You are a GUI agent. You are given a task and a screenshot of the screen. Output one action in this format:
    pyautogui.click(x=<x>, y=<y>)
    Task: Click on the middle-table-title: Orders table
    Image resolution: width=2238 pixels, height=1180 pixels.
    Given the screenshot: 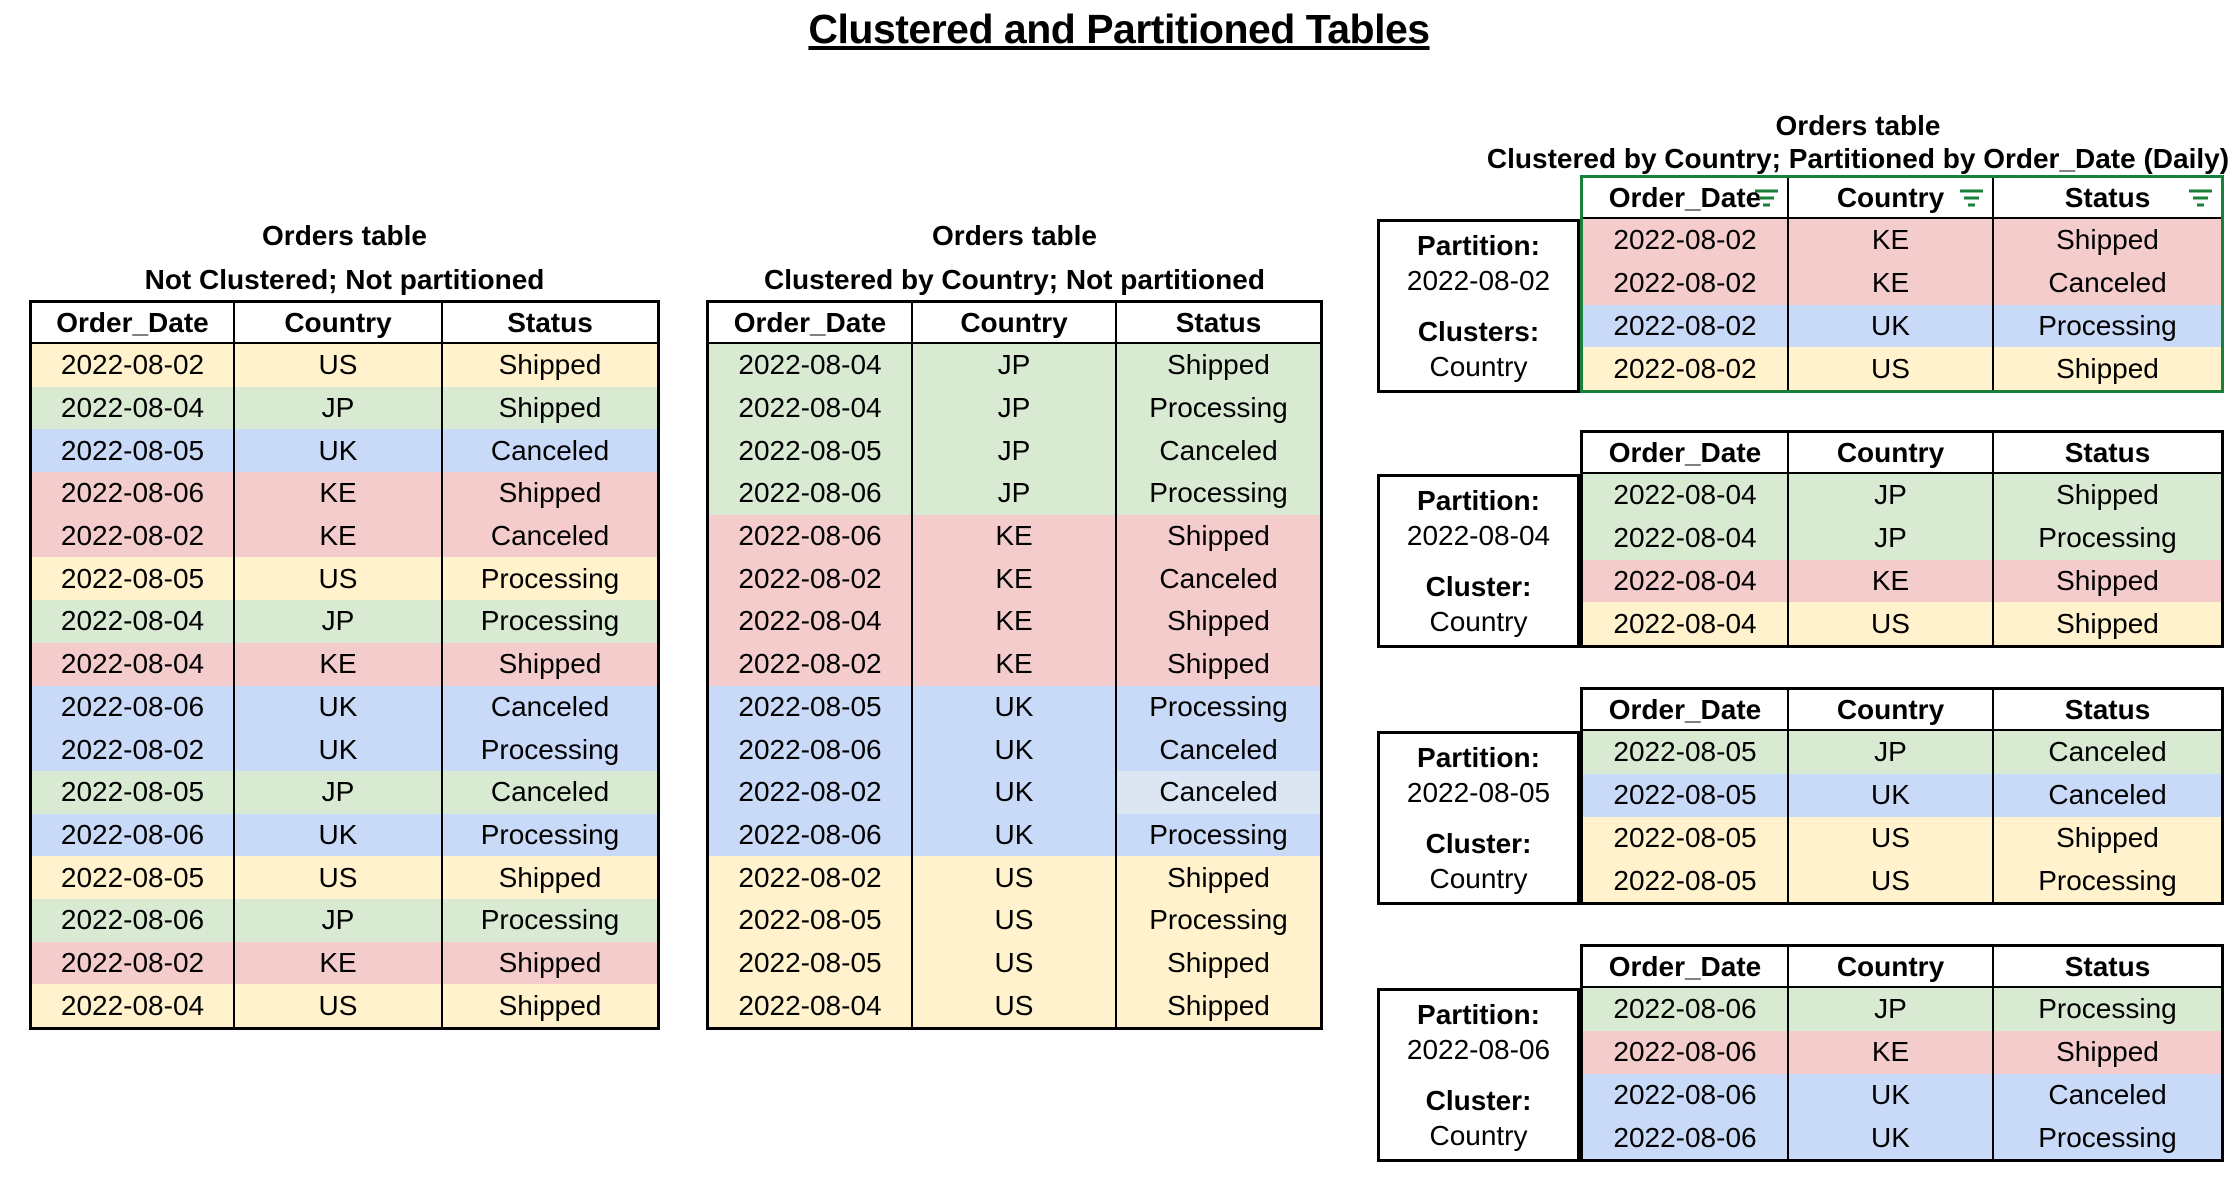 What is the action you would take?
    pyautogui.click(x=1014, y=235)
    